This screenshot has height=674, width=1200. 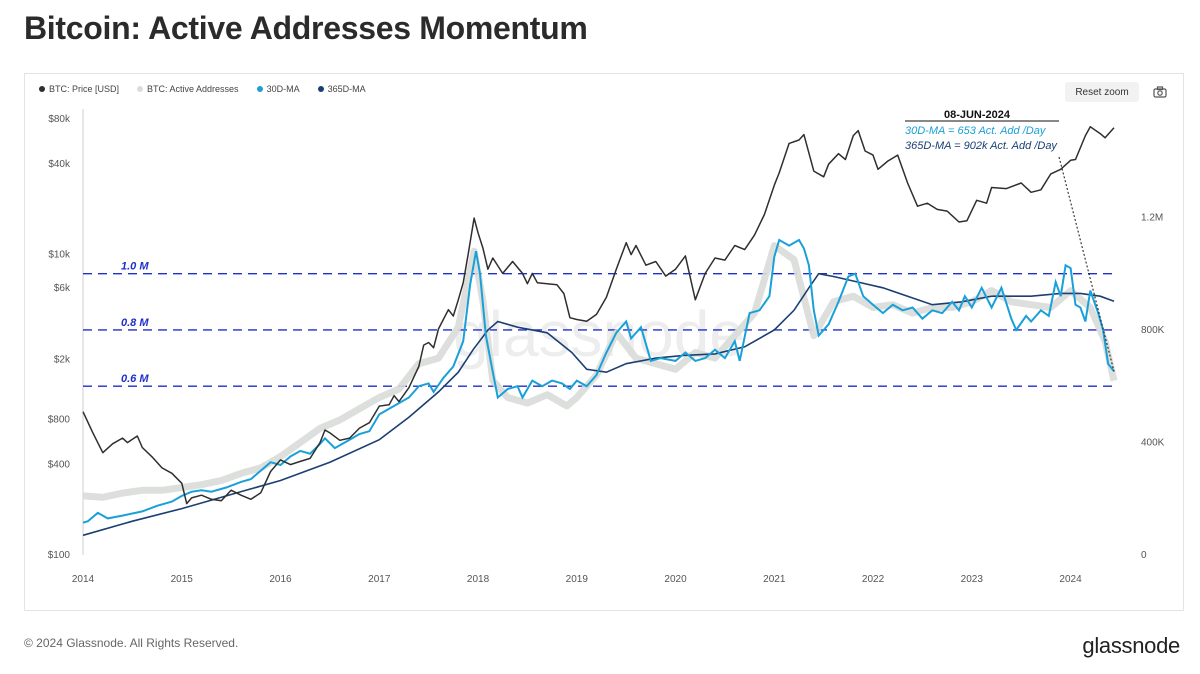 What do you see at coordinates (675, 579) in the screenshot?
I see `x-tick-label: 2020` at bounding box center [675, 579].